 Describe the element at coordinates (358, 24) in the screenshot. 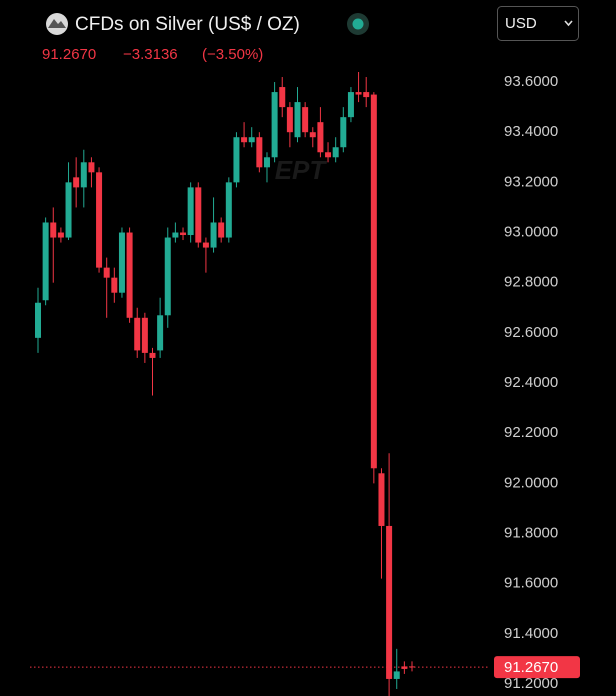

I see `status-dot` at that location.